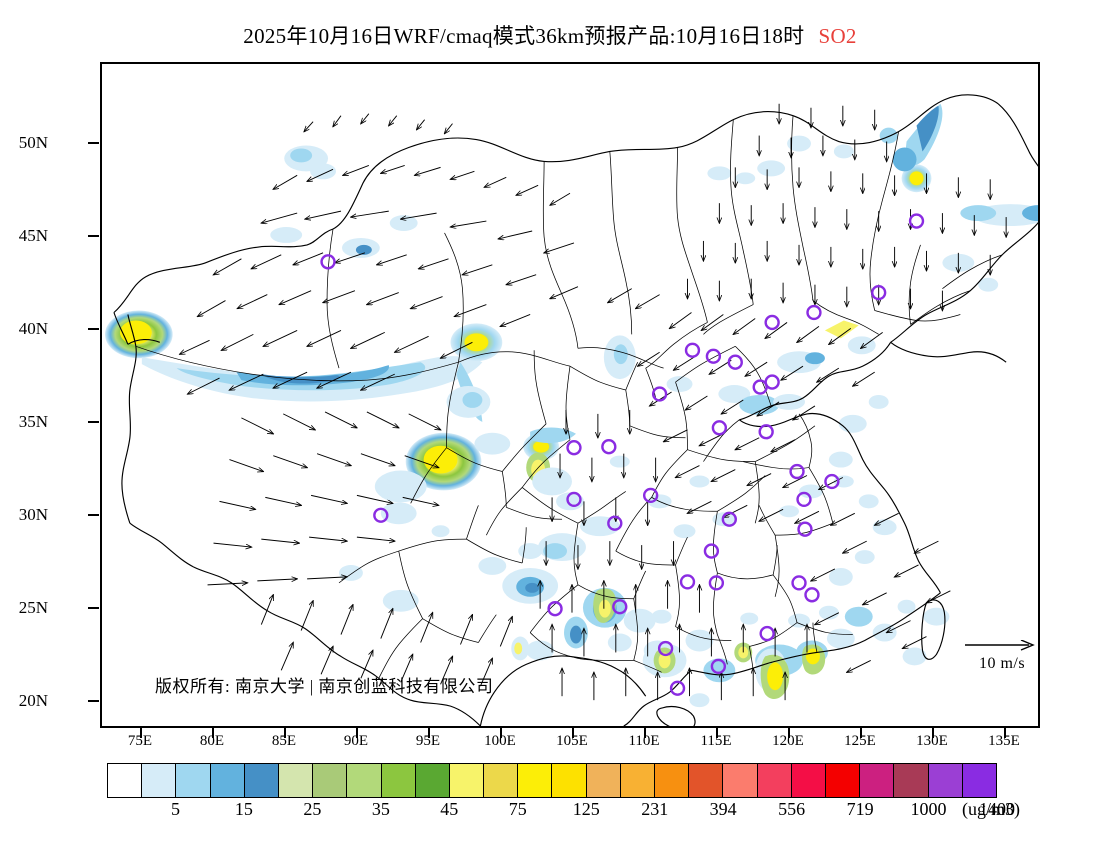 The width and height of the screenshot is (1100, 850). What do you see at coordinates (1002, 647) in the screenshot?
I see `wind-arrow-icon` at bounding box center [1002, 647].